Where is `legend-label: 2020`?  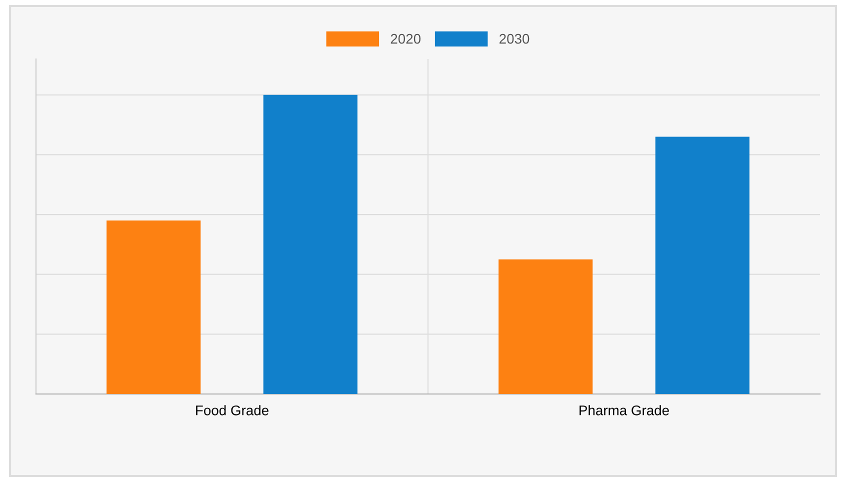 legend-label: 2020 is located at coordinates (405, 39).